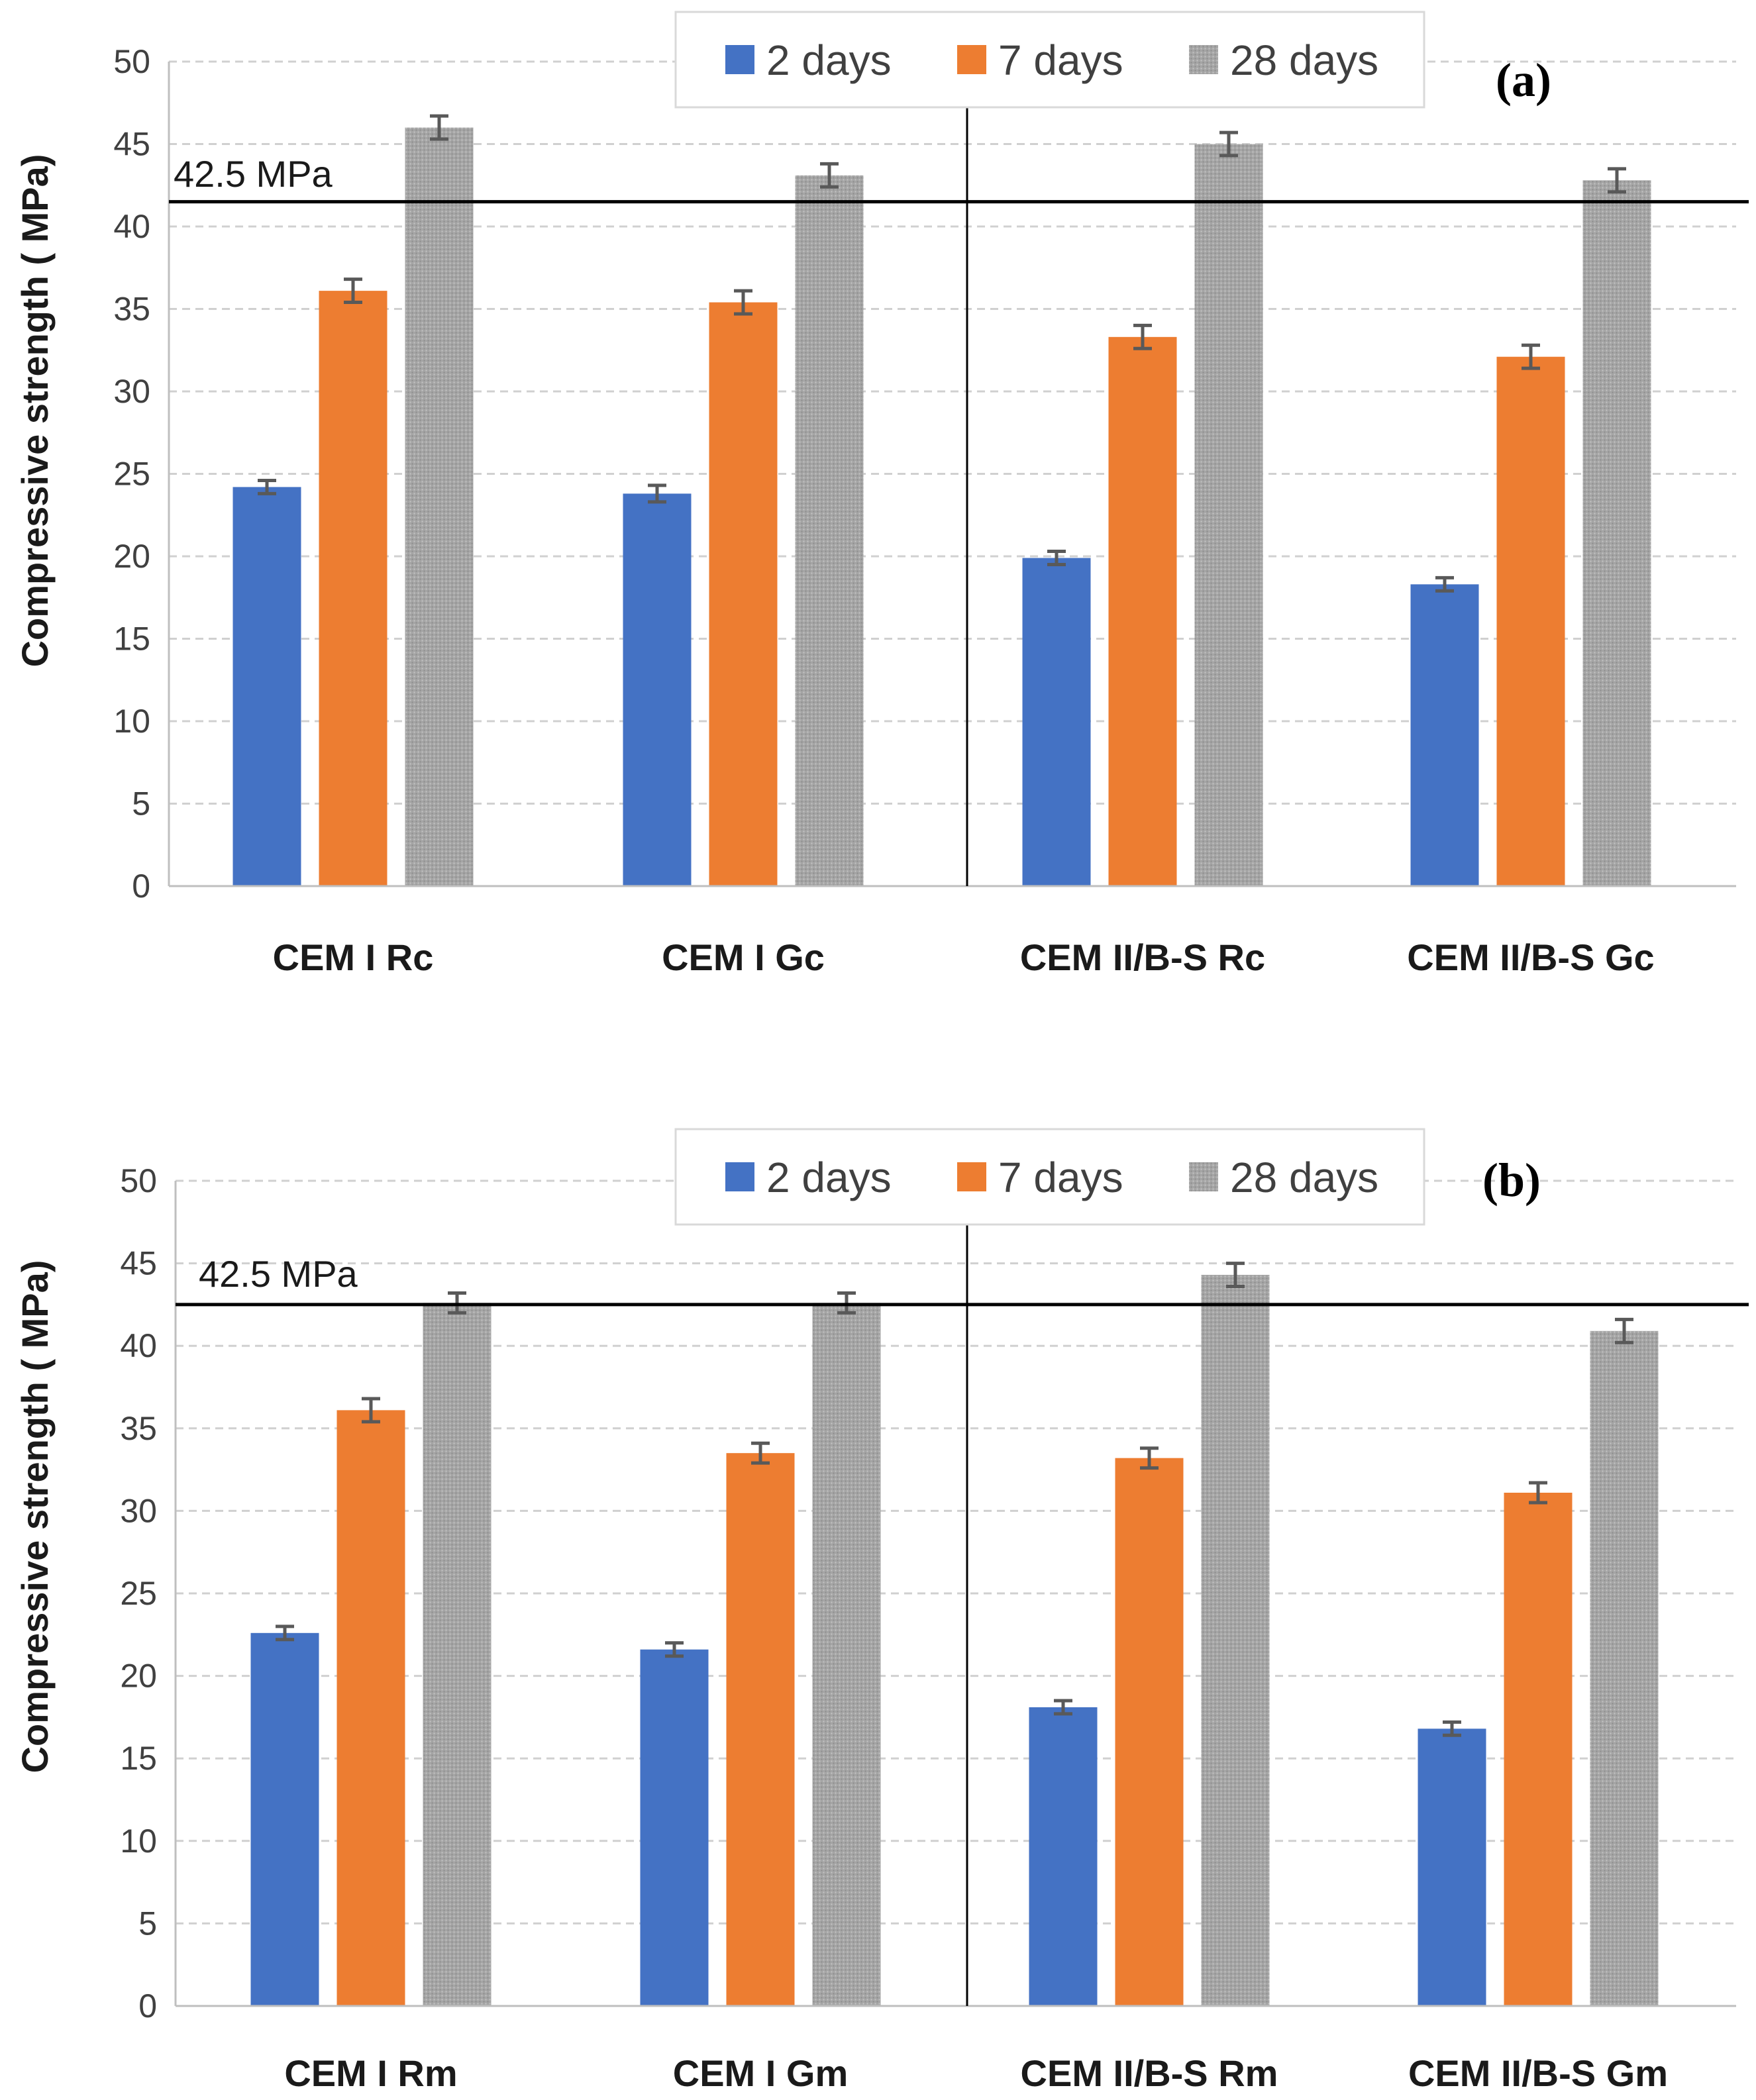  I want to click on category-label: CEM I Rc, so click(353, 957).